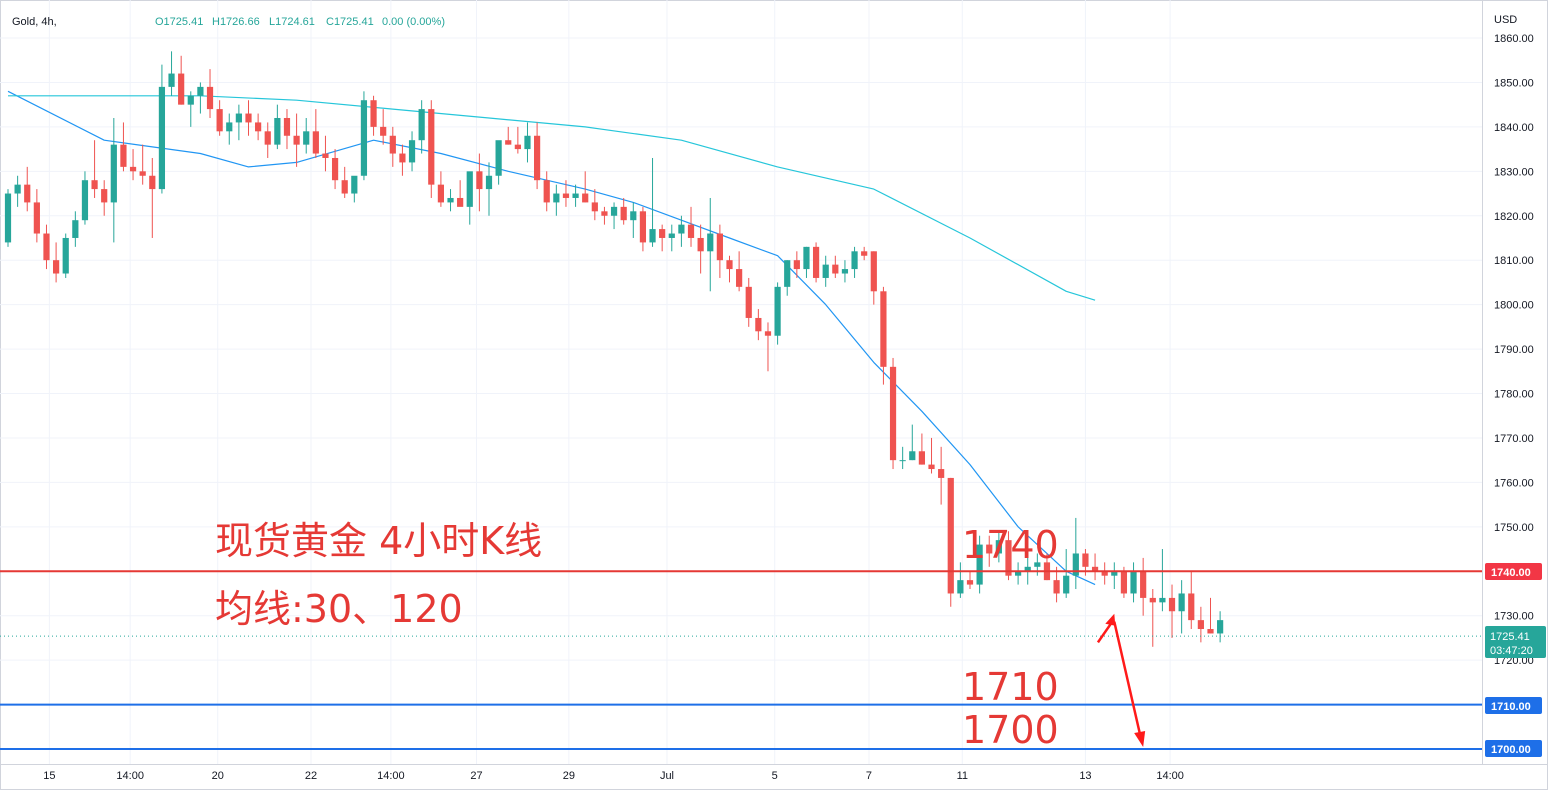 The image size is (1548, 790). I want to click on time-tick-label: 14:00, so click(1170, 776).